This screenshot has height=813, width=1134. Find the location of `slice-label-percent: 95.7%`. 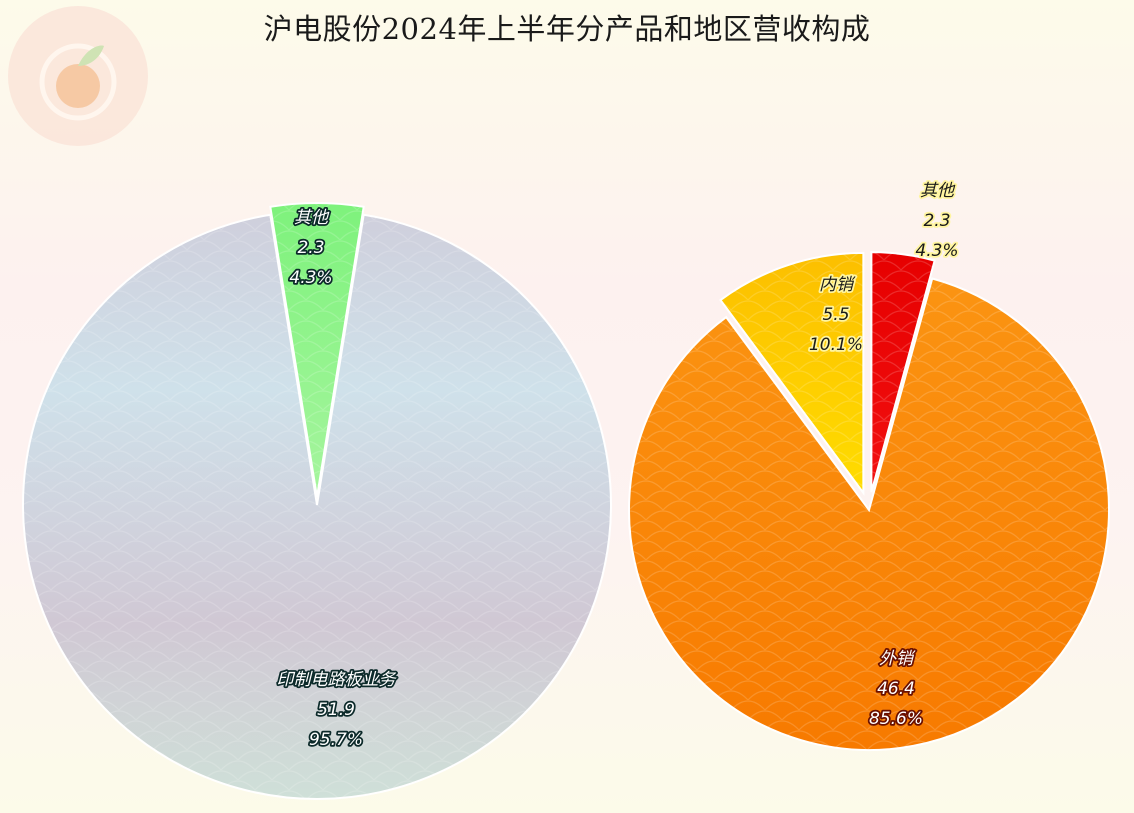

slice-label-percent: 95.7% is located at coordinates (336, 740).